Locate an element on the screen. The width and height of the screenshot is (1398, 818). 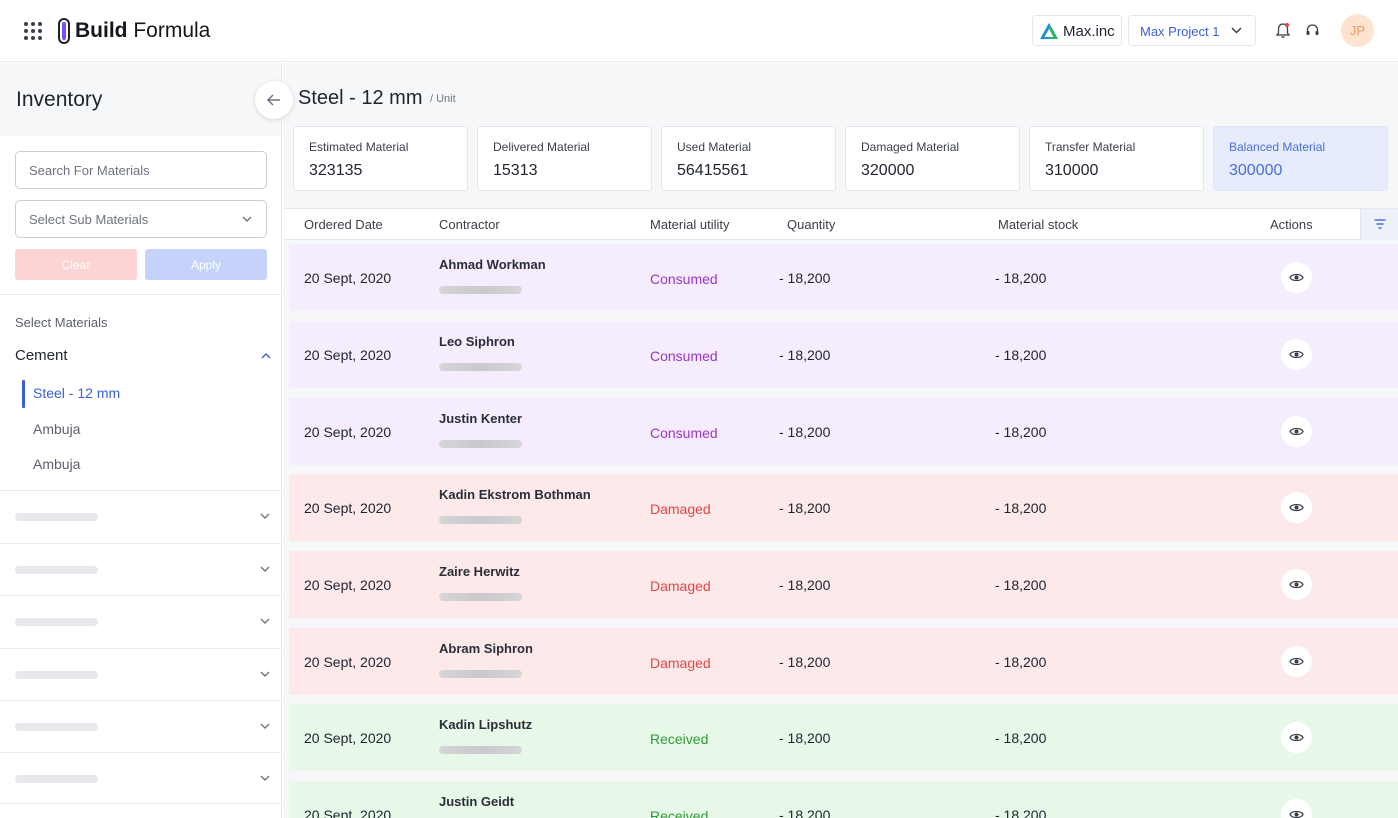
column-header-quantity: Quantity is located at coordinates (811, 224).